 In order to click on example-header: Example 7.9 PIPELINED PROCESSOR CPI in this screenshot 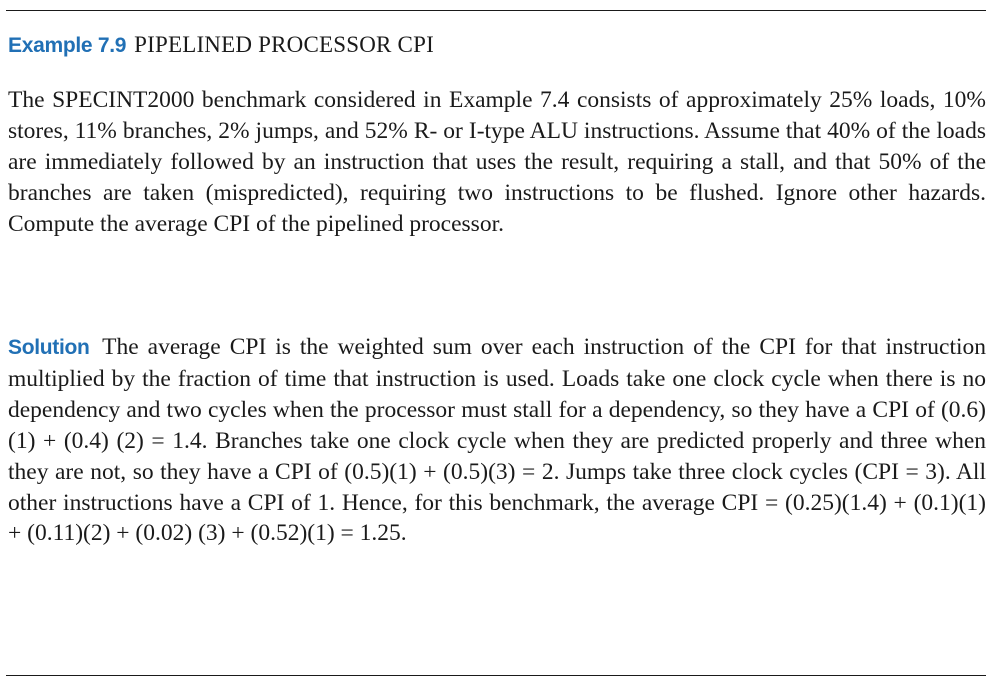, I will do `click(221, 45)`.